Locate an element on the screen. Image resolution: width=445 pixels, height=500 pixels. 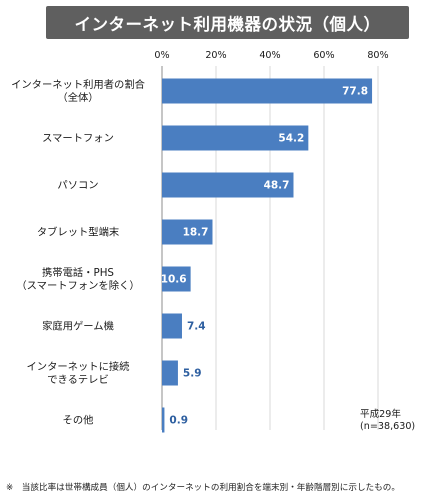
sample-note: 平成29年 (n=38,630) is located at coordinates (400, 421).